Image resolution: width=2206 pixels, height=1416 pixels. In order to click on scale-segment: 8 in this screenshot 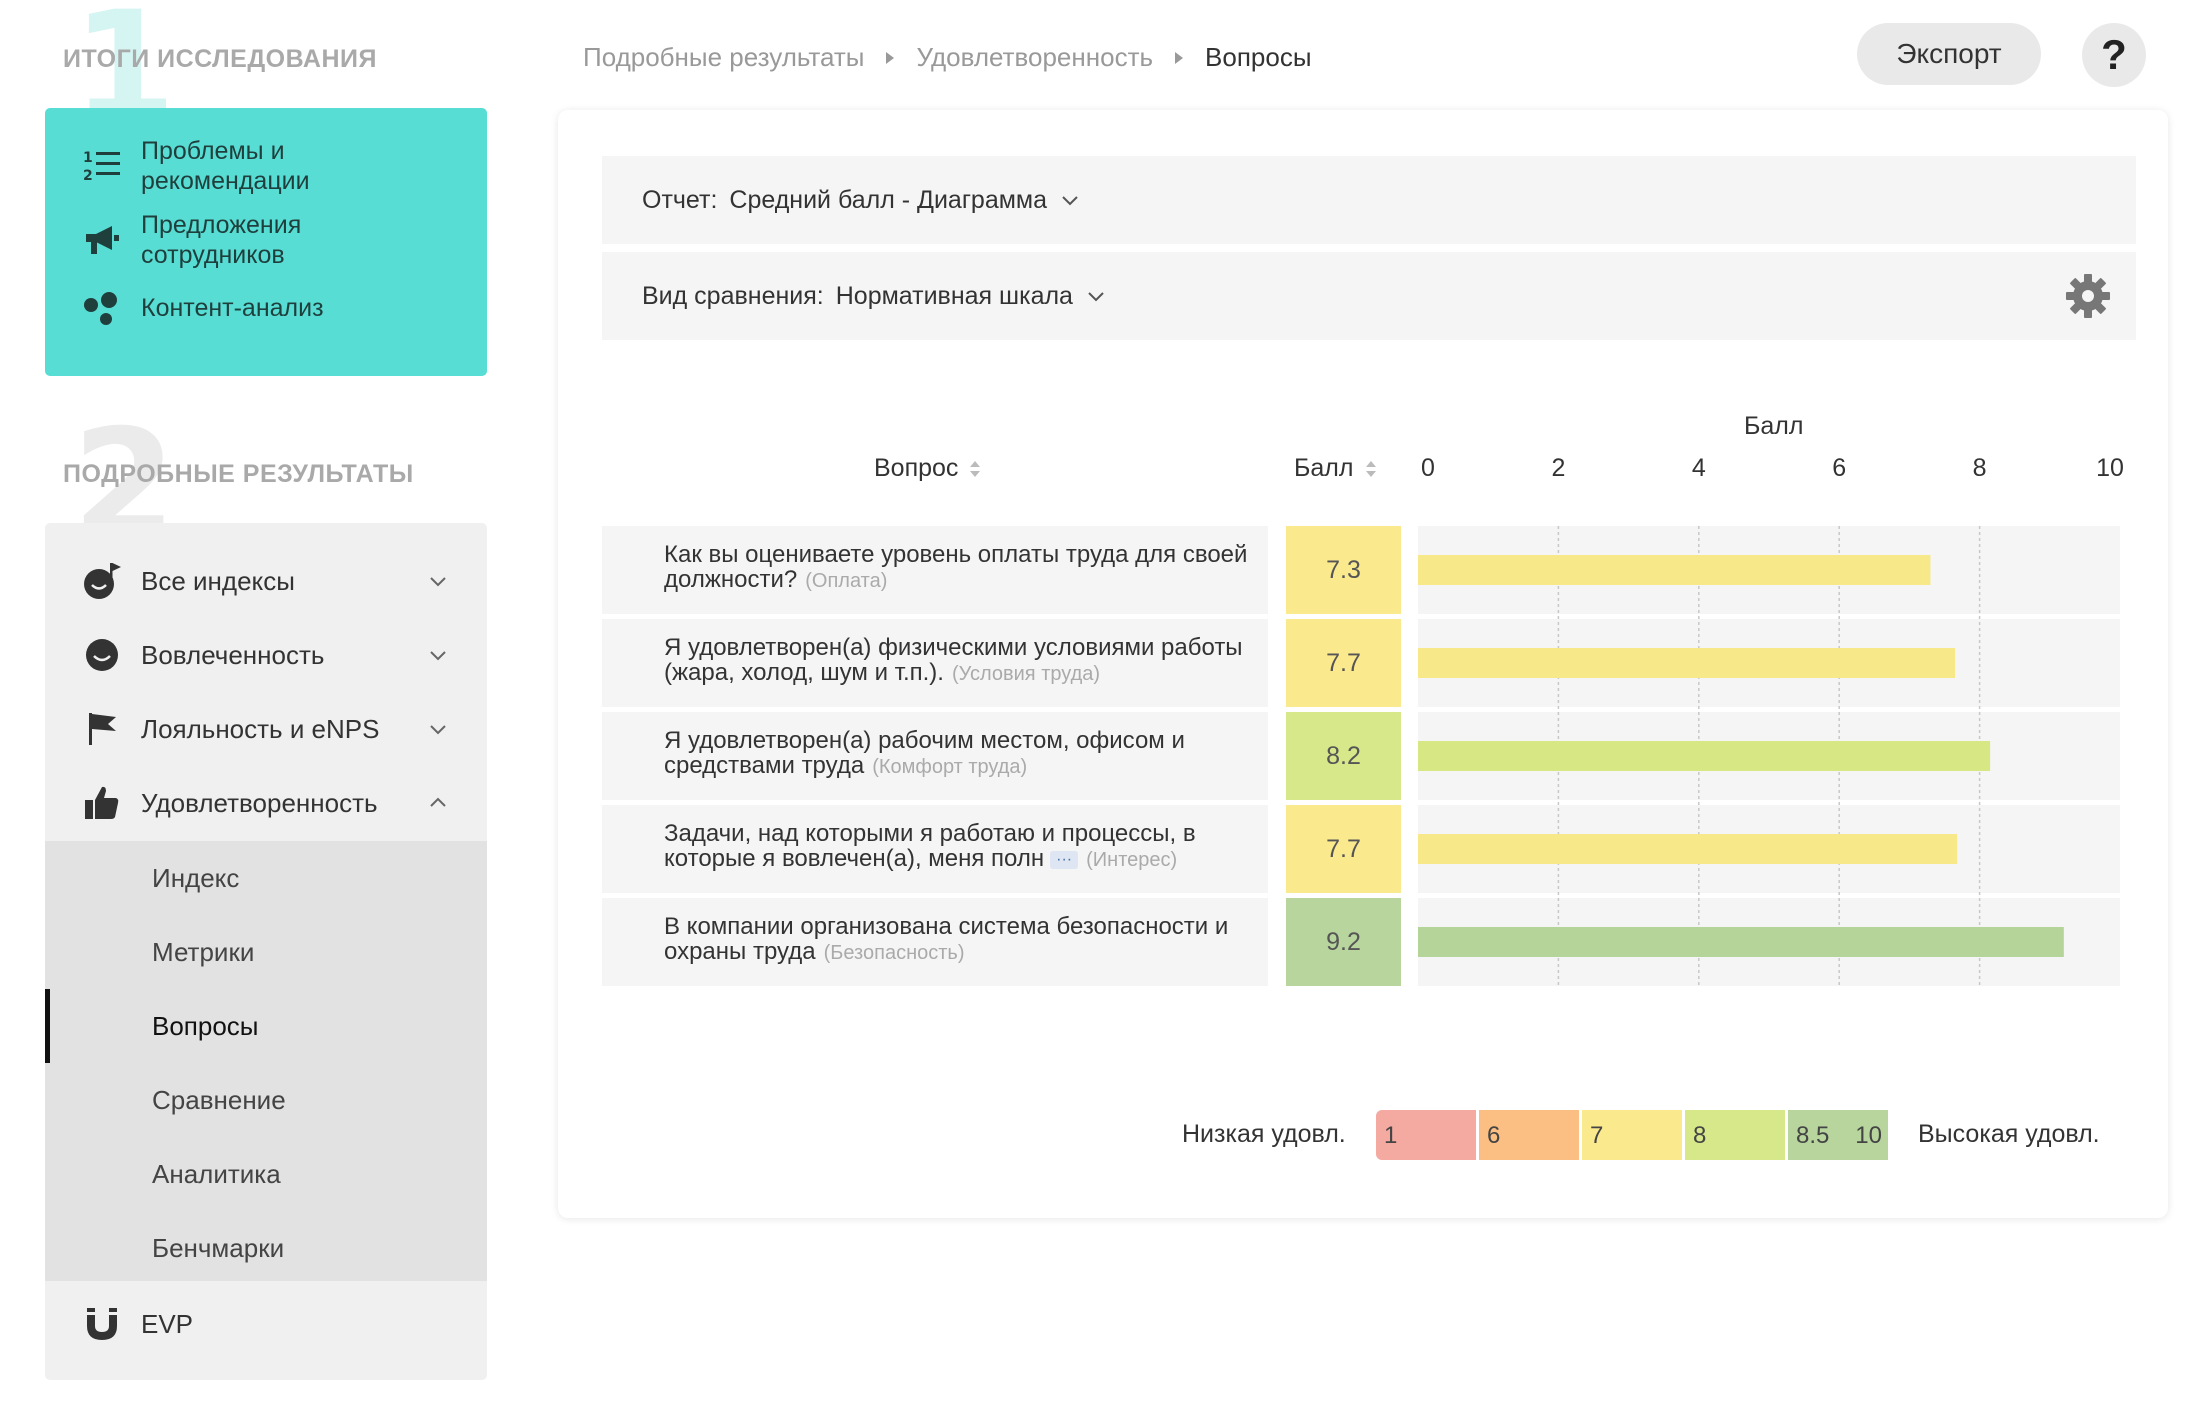, I will do `click(1735, 1135)`.